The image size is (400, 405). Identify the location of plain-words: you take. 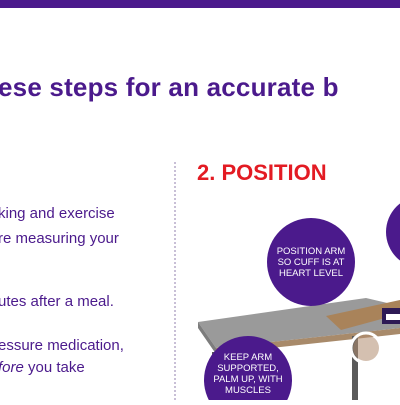
(54, 367).